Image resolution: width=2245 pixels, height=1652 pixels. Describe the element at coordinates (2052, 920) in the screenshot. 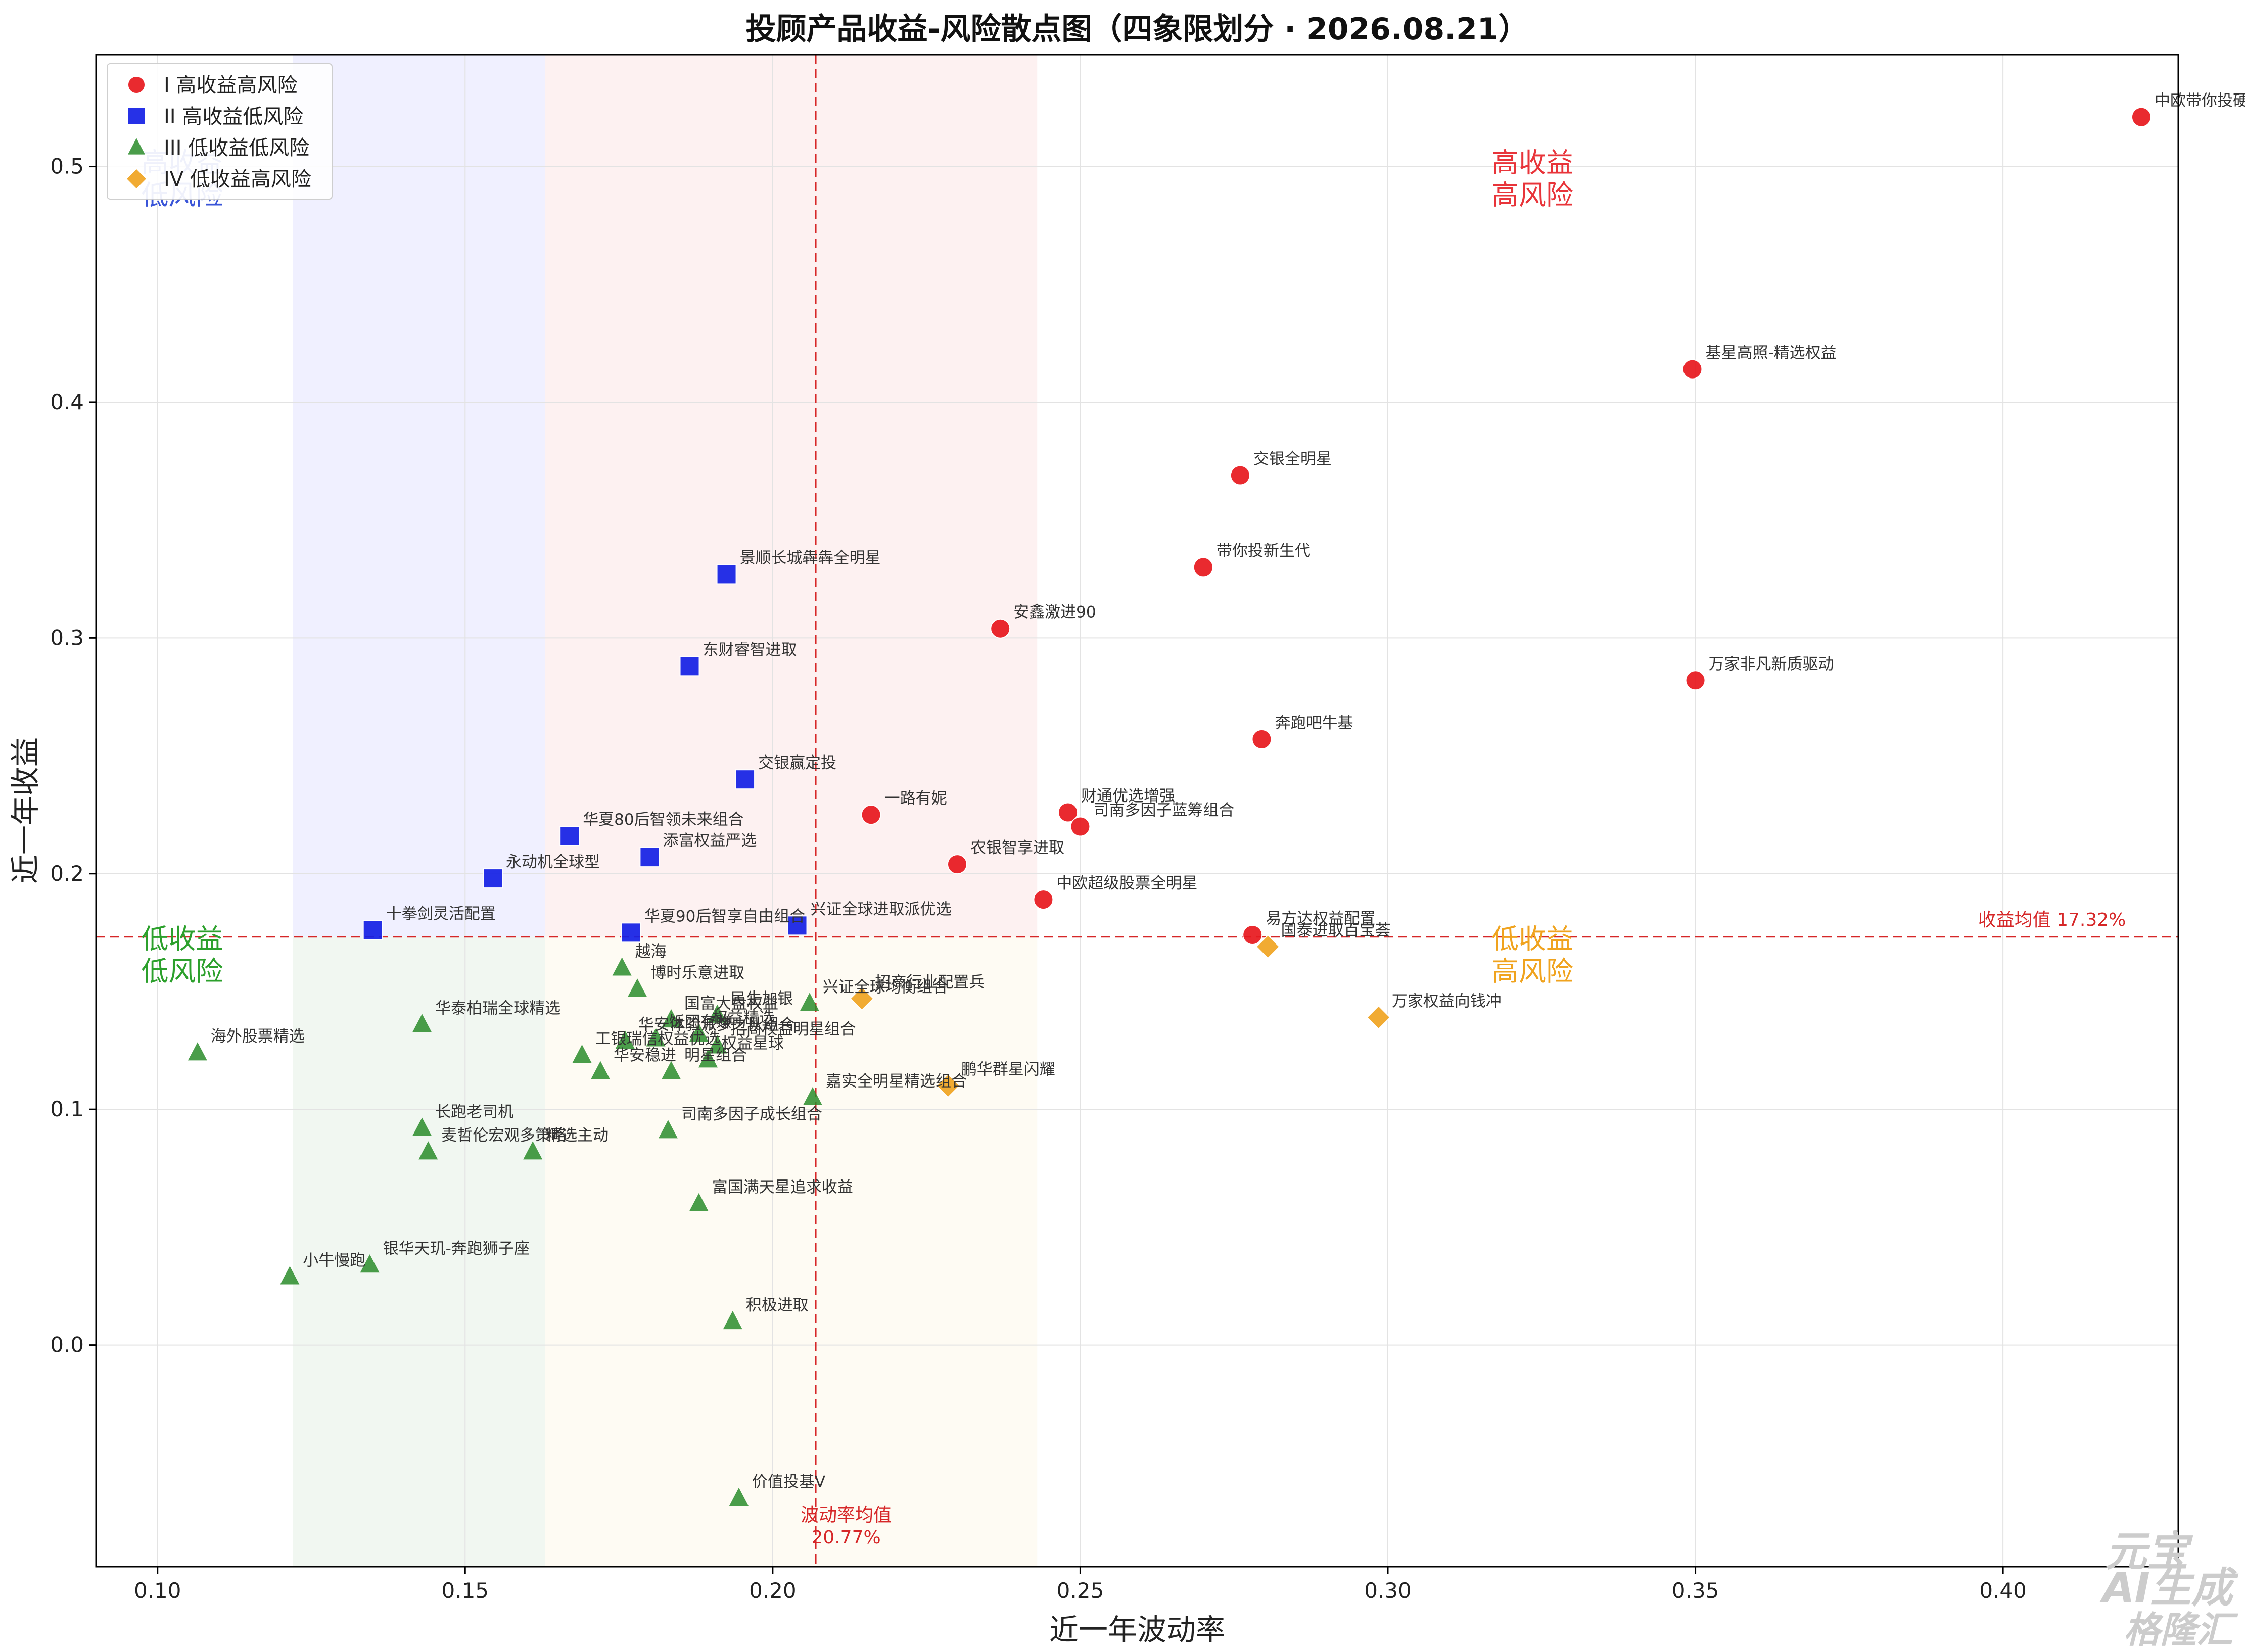

I see `mean-return-label: 收益均值 17.32%` at that location.